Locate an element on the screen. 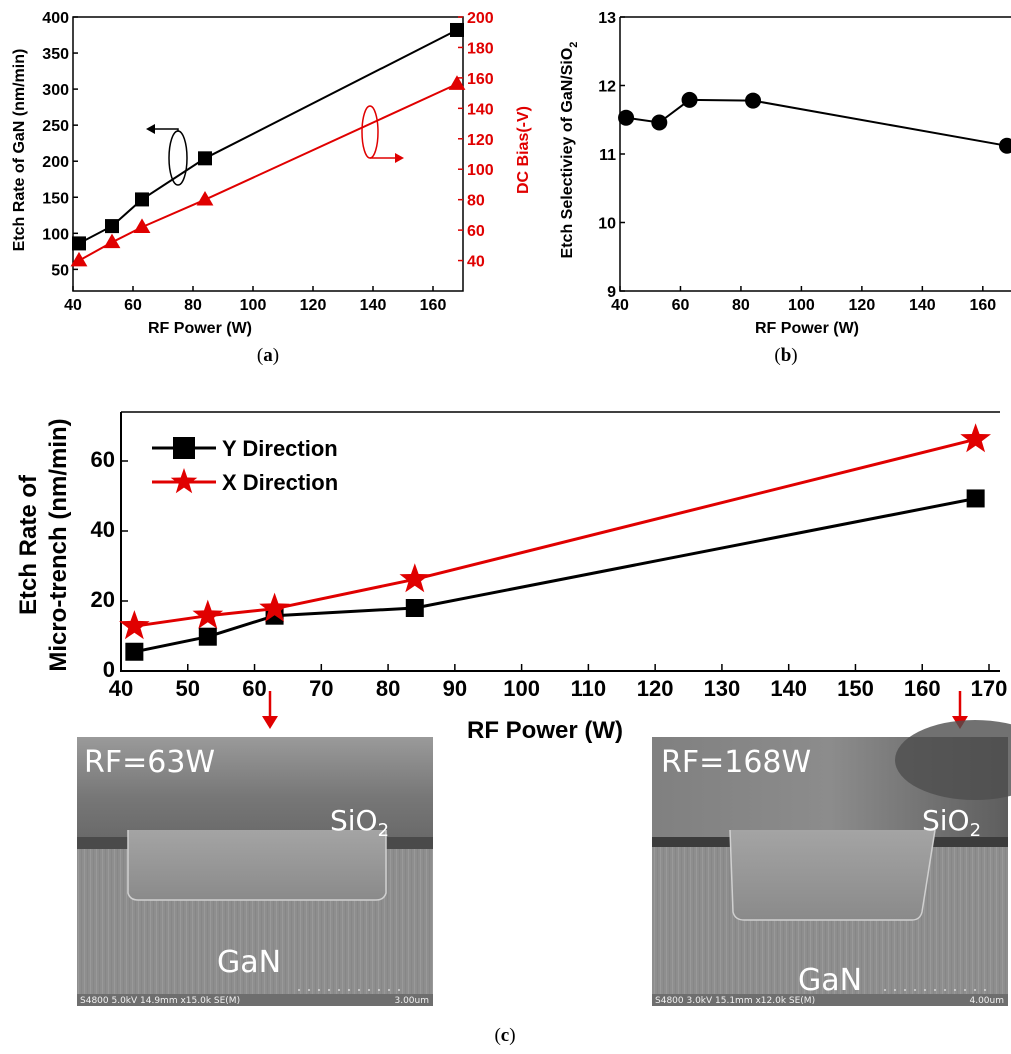  panel-b-y-label-main: Etch Selectiviey of GaN/SiO is located at coordinates (567, 153).